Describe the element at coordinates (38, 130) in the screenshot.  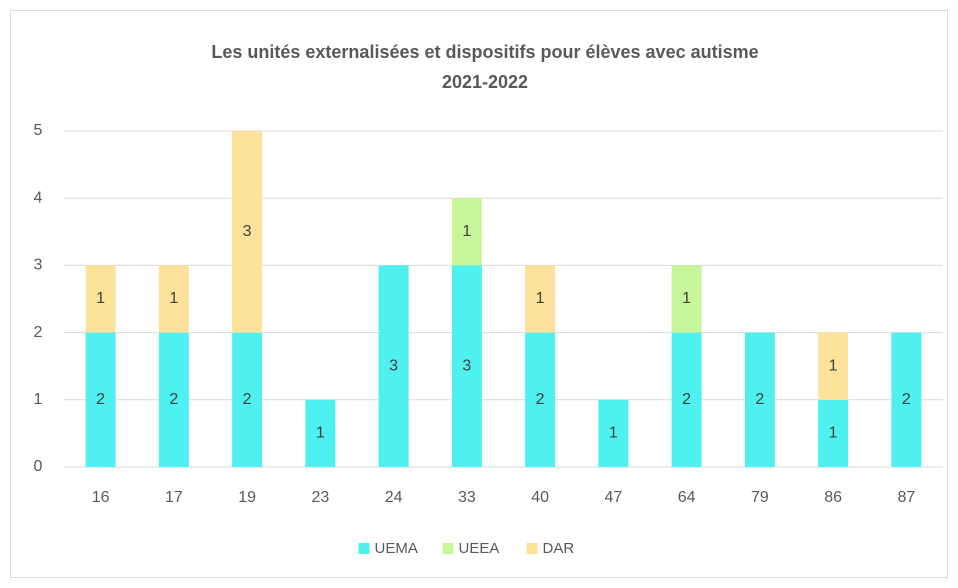
I see `y-tick-label: 5` at that location.